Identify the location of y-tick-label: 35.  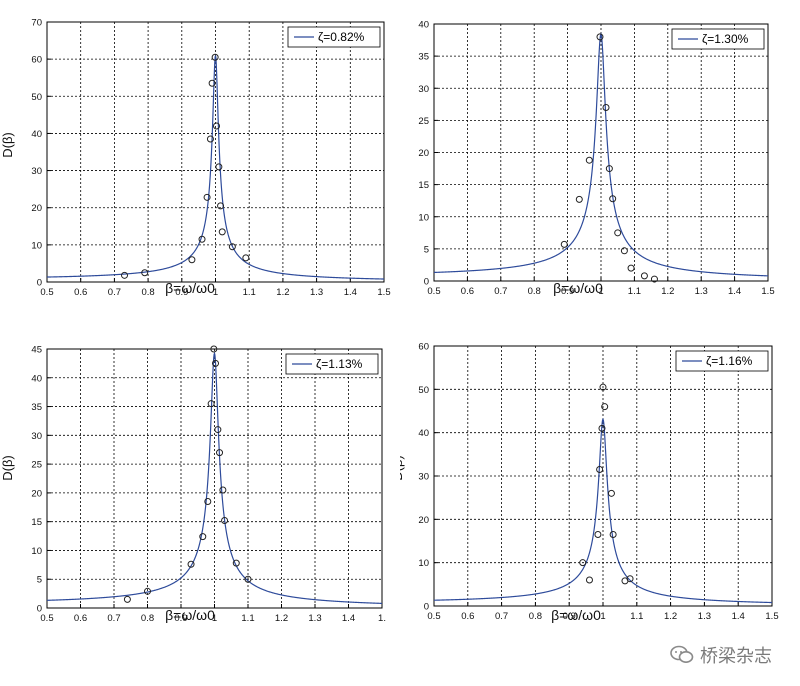
(423, 57).